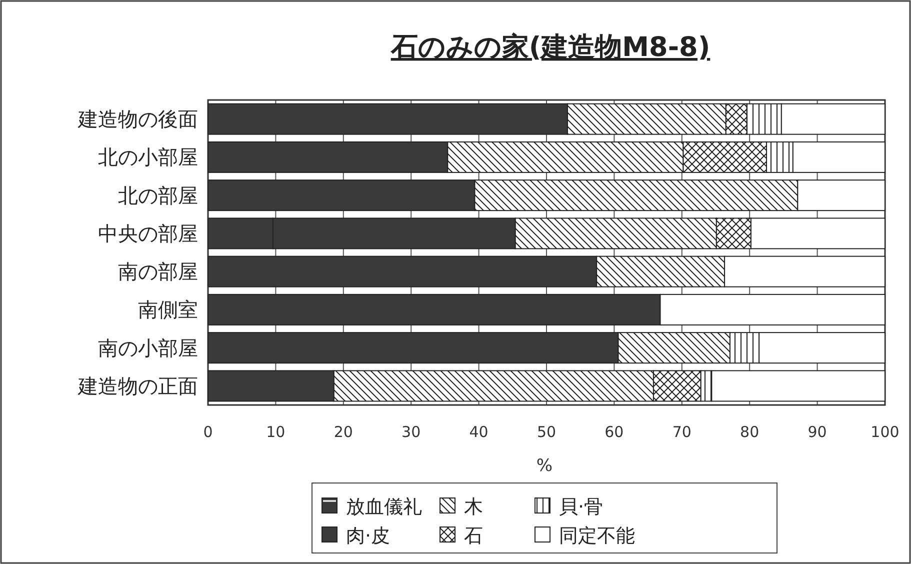 The image size is (911, 564). Describe the element at coordinates (597, 536) in the screenshot. I see `legend-label: 同定不能` at that location.